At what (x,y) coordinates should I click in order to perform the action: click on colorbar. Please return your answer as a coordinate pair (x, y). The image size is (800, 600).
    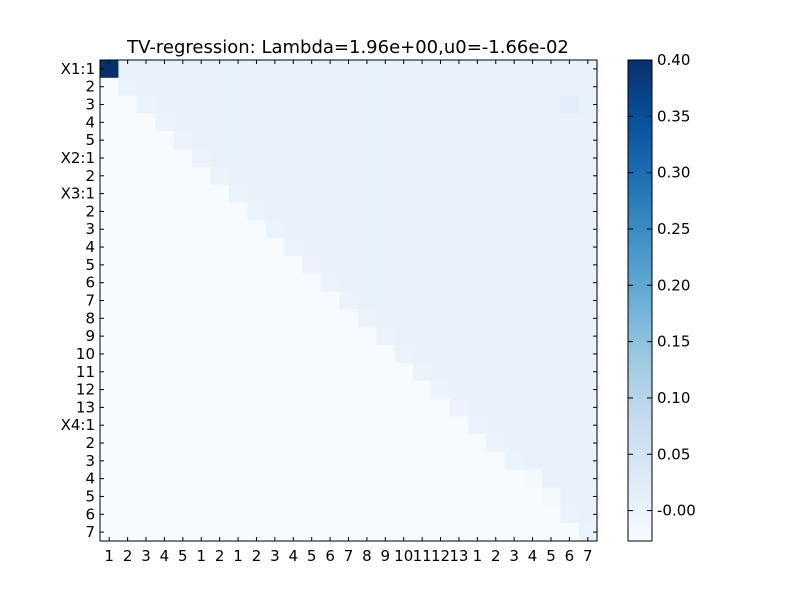
    Looking at the image, I should click on (640, 300).